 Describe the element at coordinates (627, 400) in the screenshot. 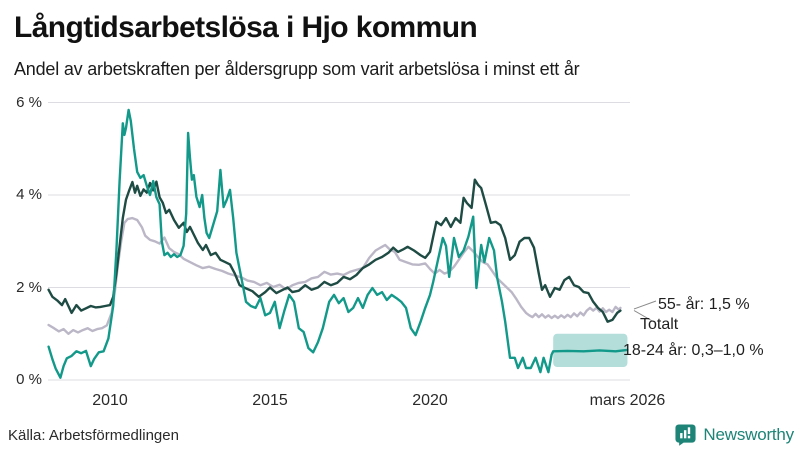

I see `x-axis-label: mars 2026` at that location.